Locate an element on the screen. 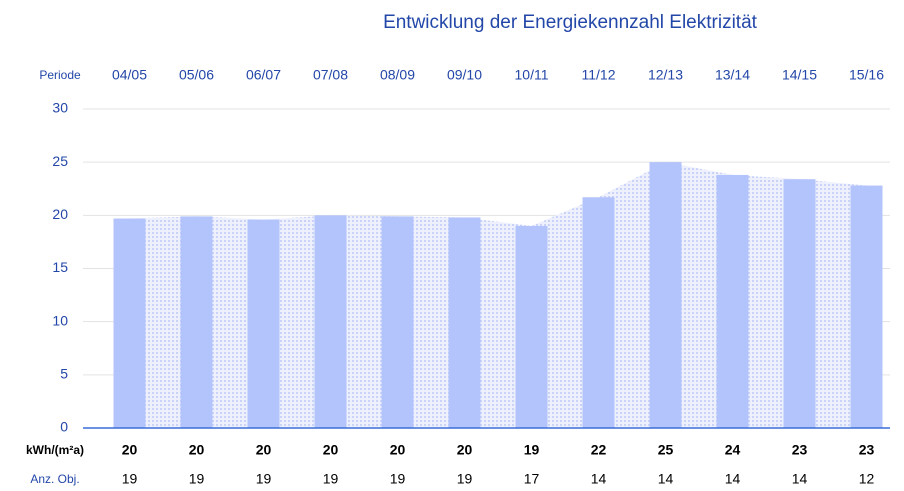 The width and height of the screenshot is (904, 491). objects-row-label: Anz. Obj. is located at coordinates (54, 479).